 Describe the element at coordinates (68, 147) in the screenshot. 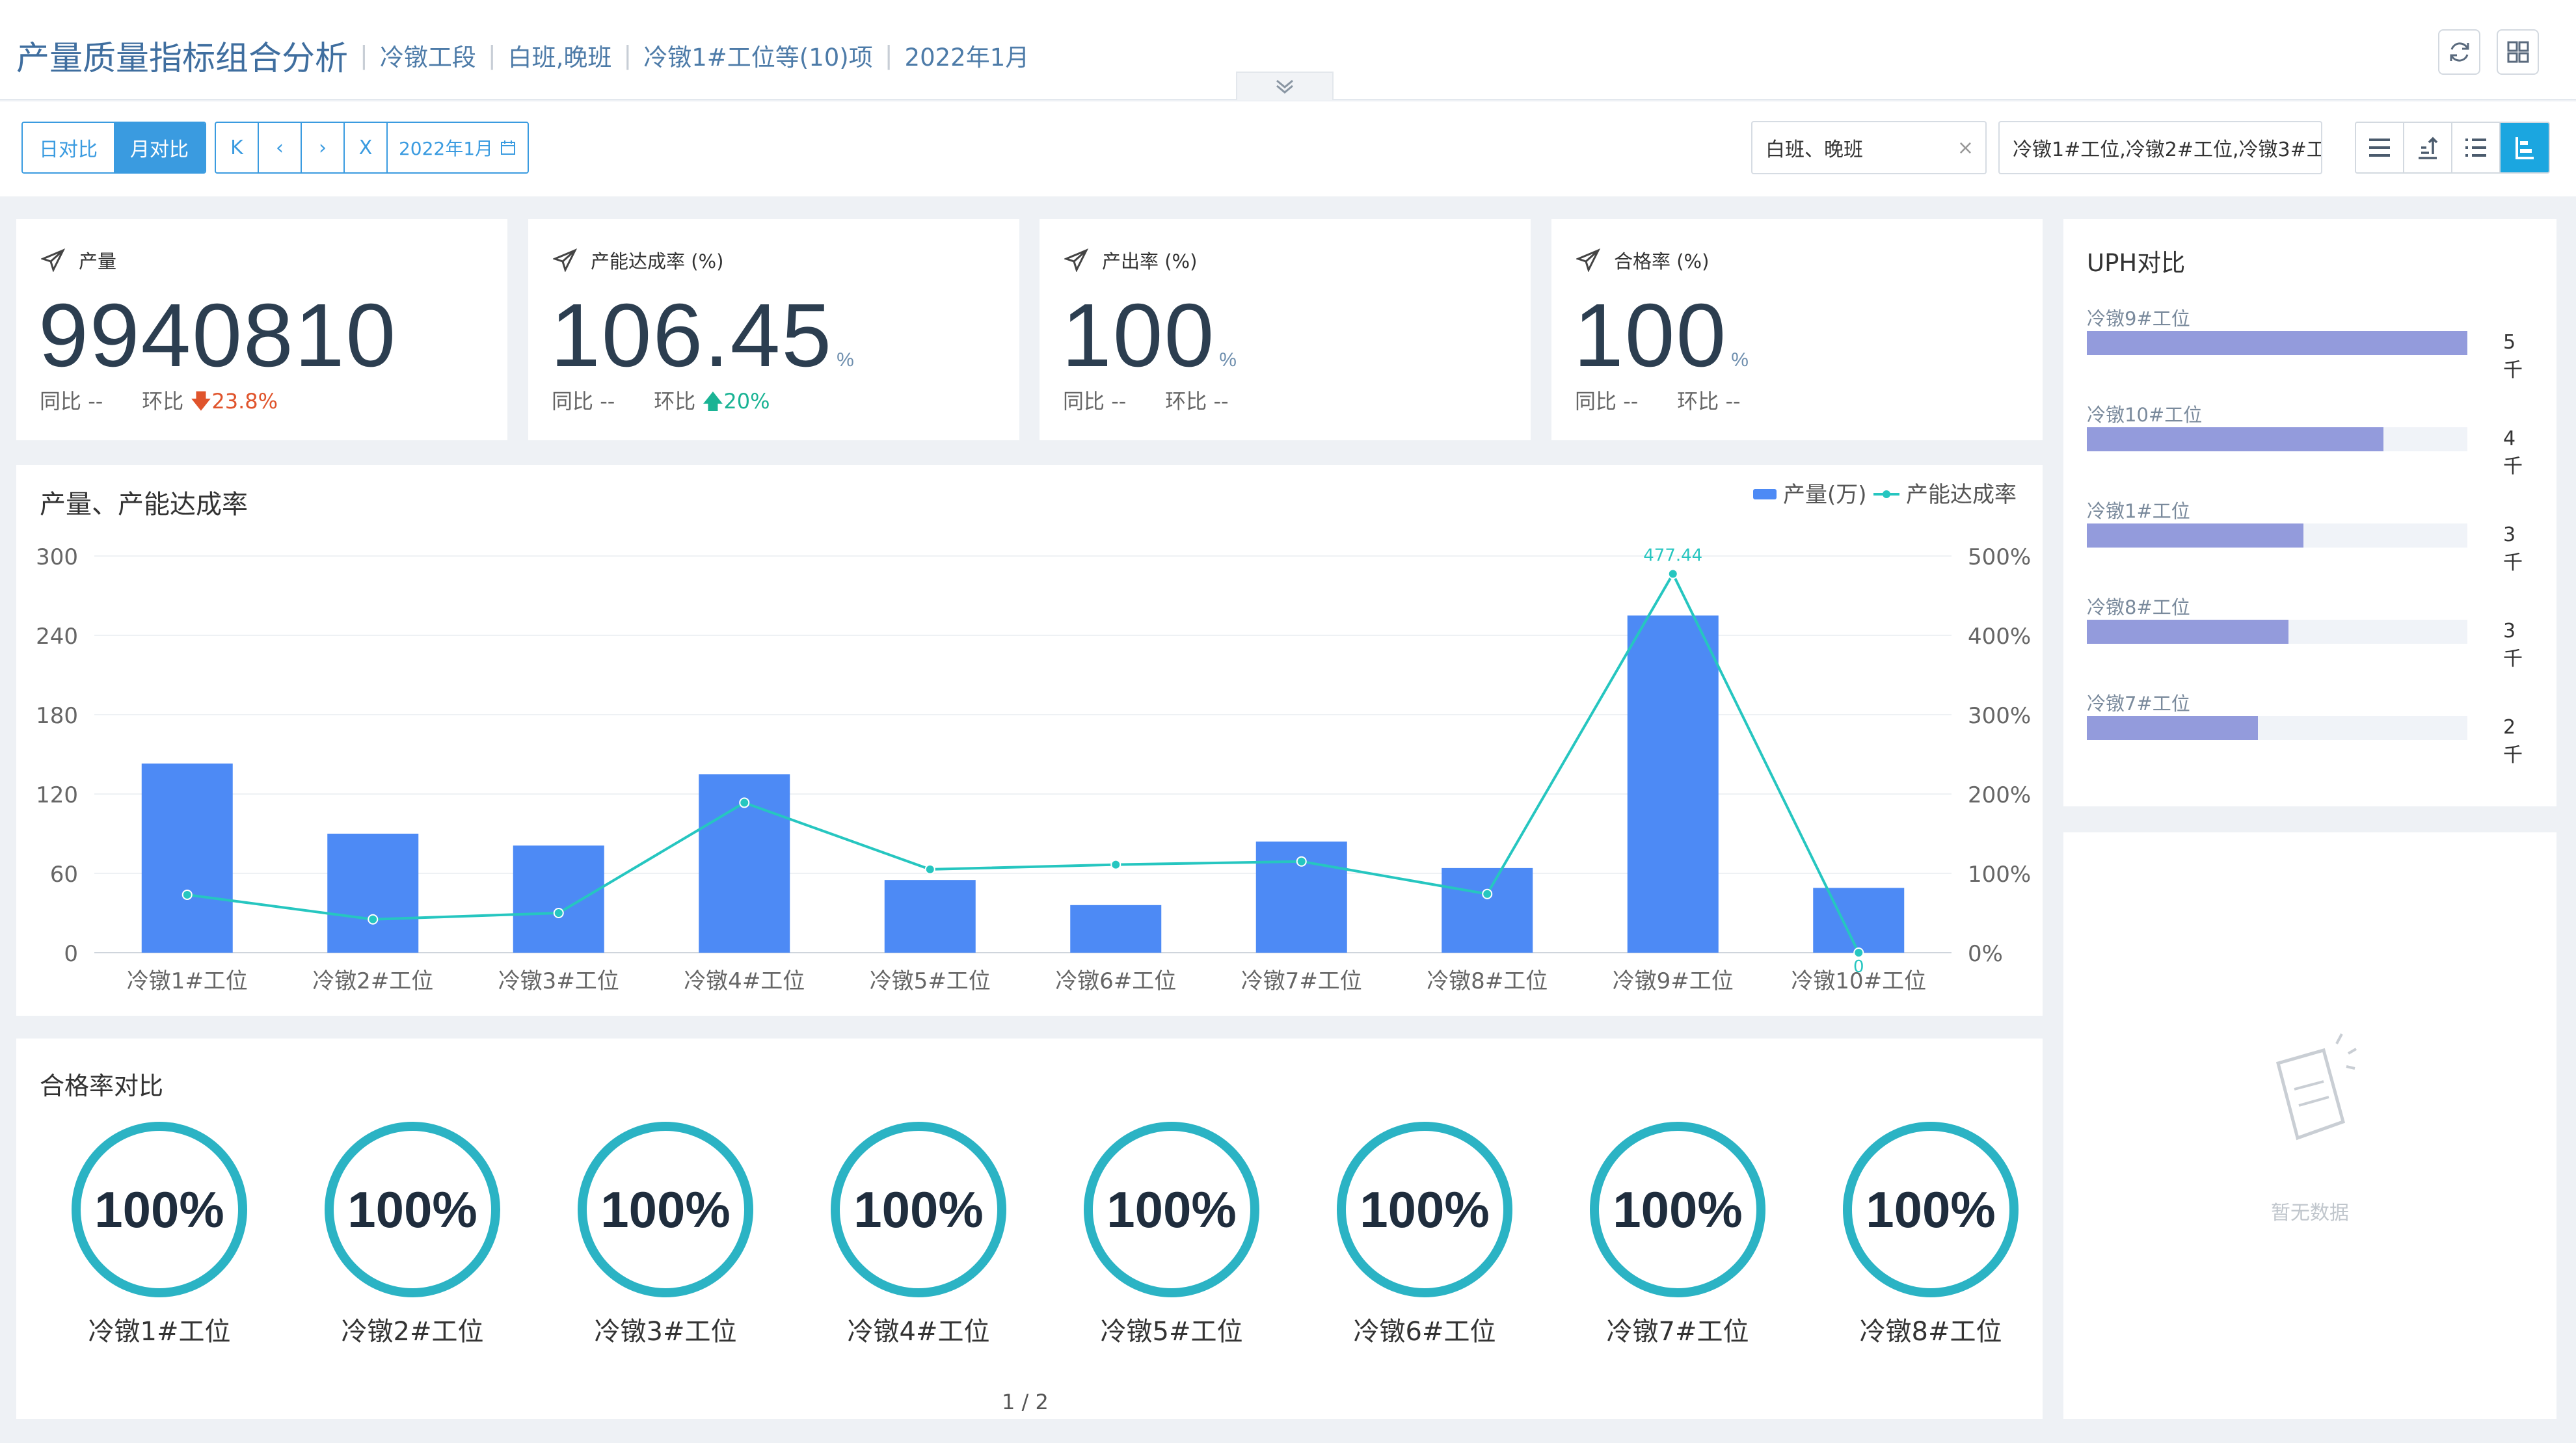

I see `day-compare-button: 日对比` at that location.